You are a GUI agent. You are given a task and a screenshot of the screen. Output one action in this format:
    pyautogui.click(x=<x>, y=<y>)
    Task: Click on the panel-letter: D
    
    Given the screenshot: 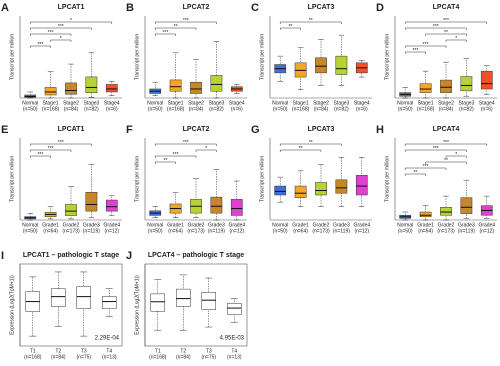 What is the action you would take?
    pyautogui.click(x=380, y=8)
    